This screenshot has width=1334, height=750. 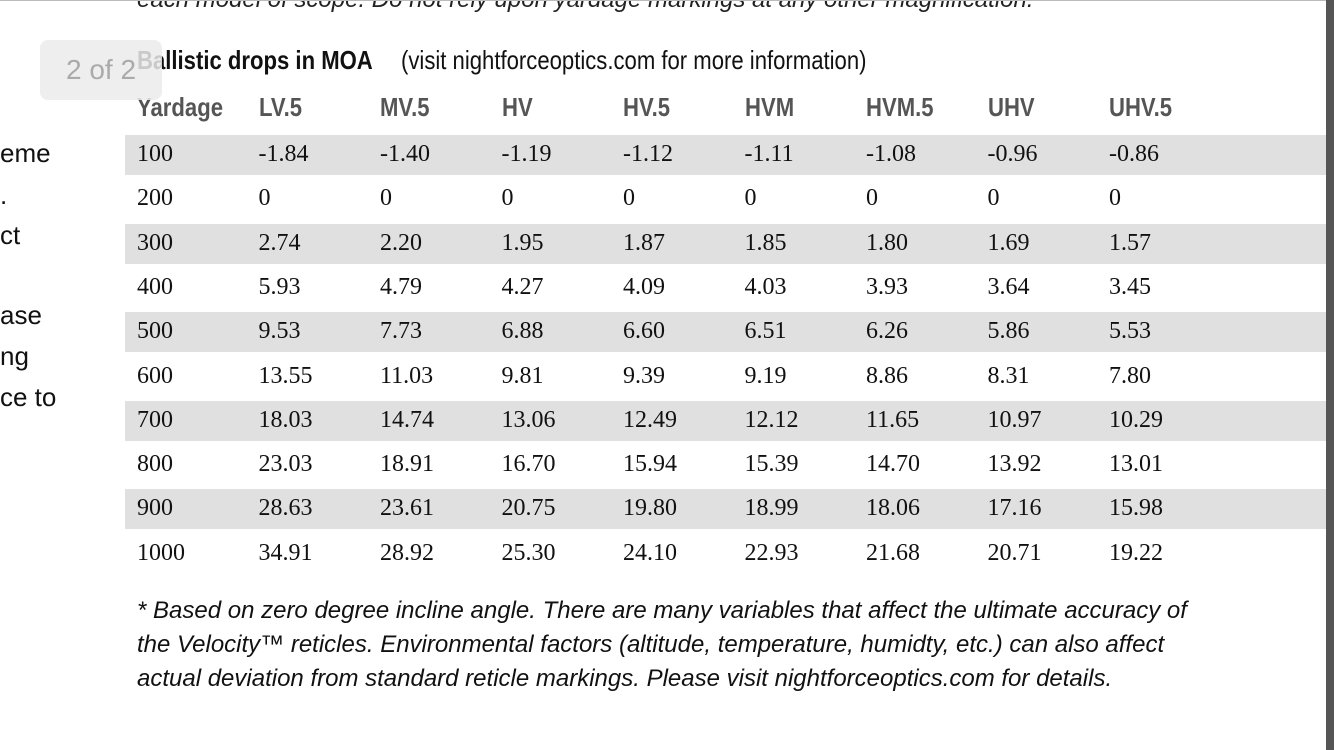 What do you see at coordinates (1008, 331) in the screenshot?
I see `table-cell: 5.86` at bounding box center [1008, 331].